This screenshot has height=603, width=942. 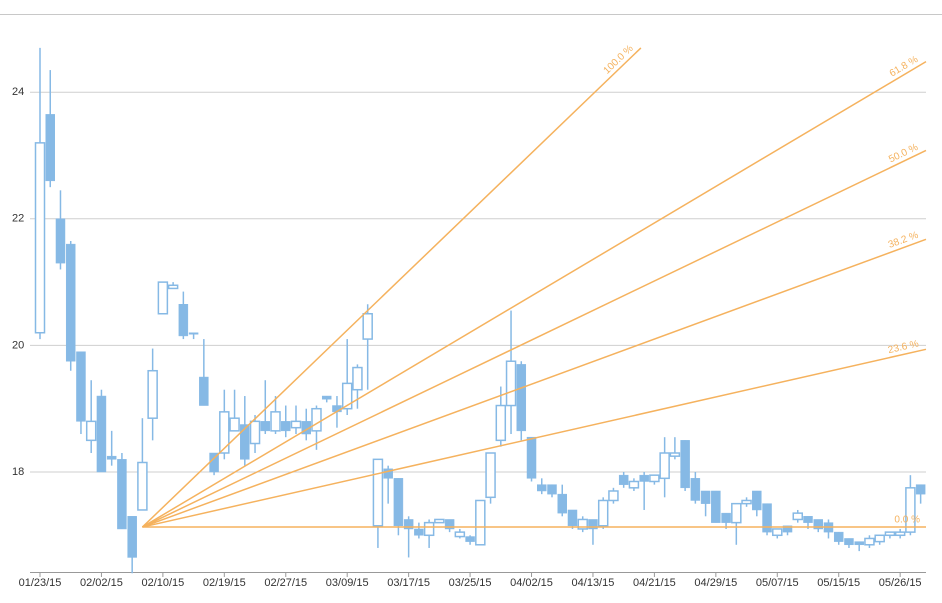 What do you see at coordinates (904, 66) in the screenshot?
I see `fan-label: 61.8 %` at bounding box center [904, 66].